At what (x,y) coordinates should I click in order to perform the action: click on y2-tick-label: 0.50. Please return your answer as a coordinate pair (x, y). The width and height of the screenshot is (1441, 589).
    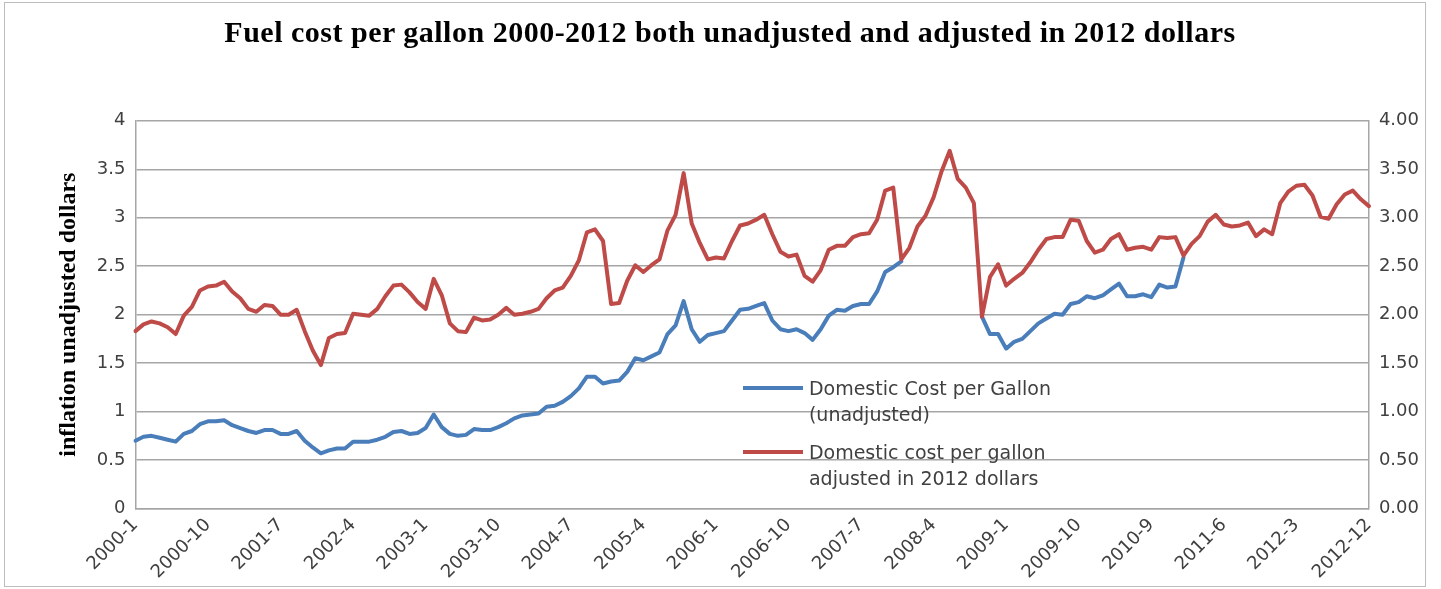
    Looking at the image, I should click on (1398, 458).